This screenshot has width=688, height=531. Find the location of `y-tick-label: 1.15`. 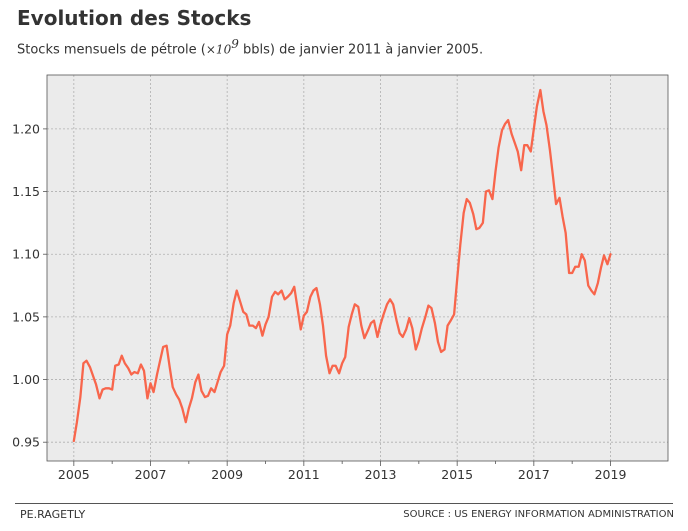

y-tick-label: 1.15 is located at coordinates (26, 191).